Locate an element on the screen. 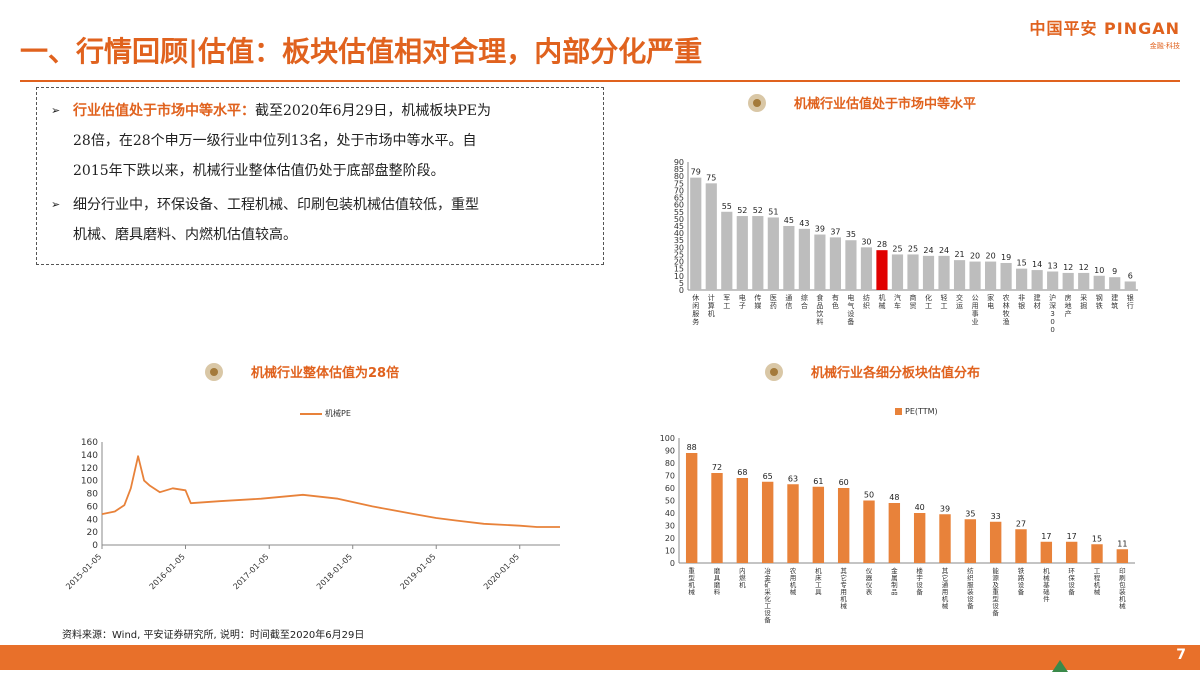  section-circle-icon is located at coordinates (214, 371).